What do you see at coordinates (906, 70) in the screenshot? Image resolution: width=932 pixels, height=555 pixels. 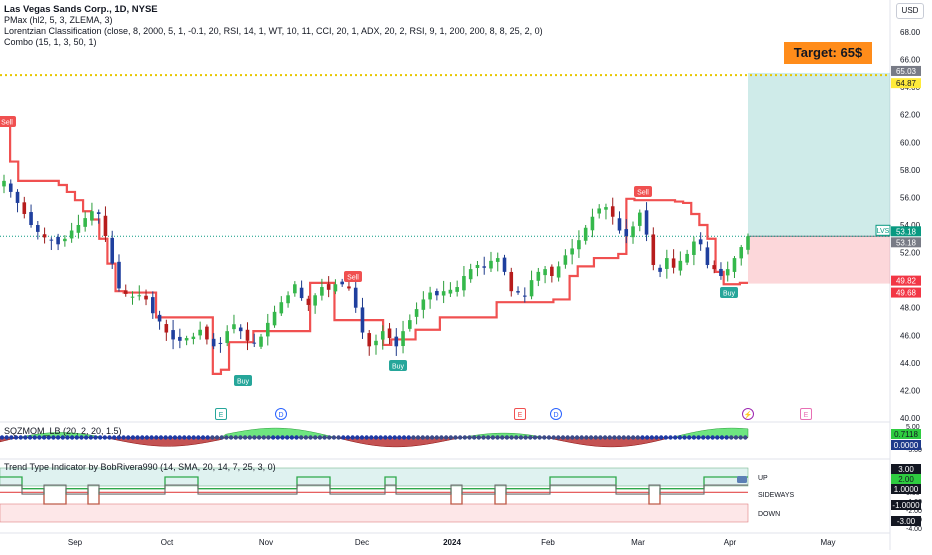 I see `target-price-tag-box` at bounding box center [906, 70].